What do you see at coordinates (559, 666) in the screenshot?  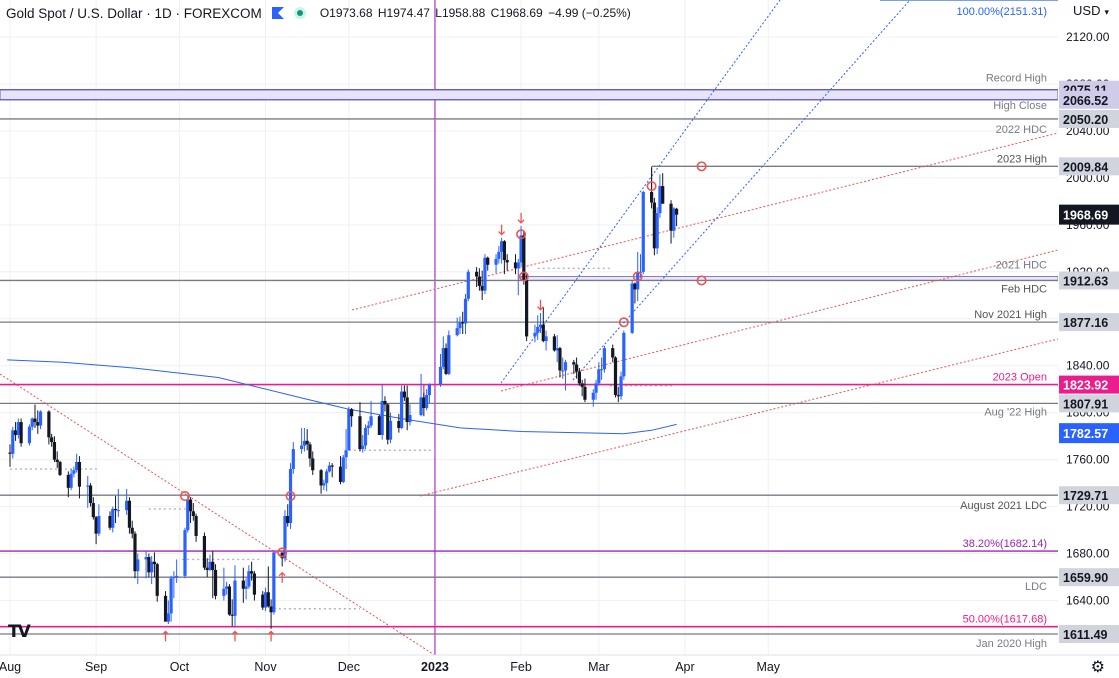 I see `time-axis-bg` at bounding box center [559, 666].